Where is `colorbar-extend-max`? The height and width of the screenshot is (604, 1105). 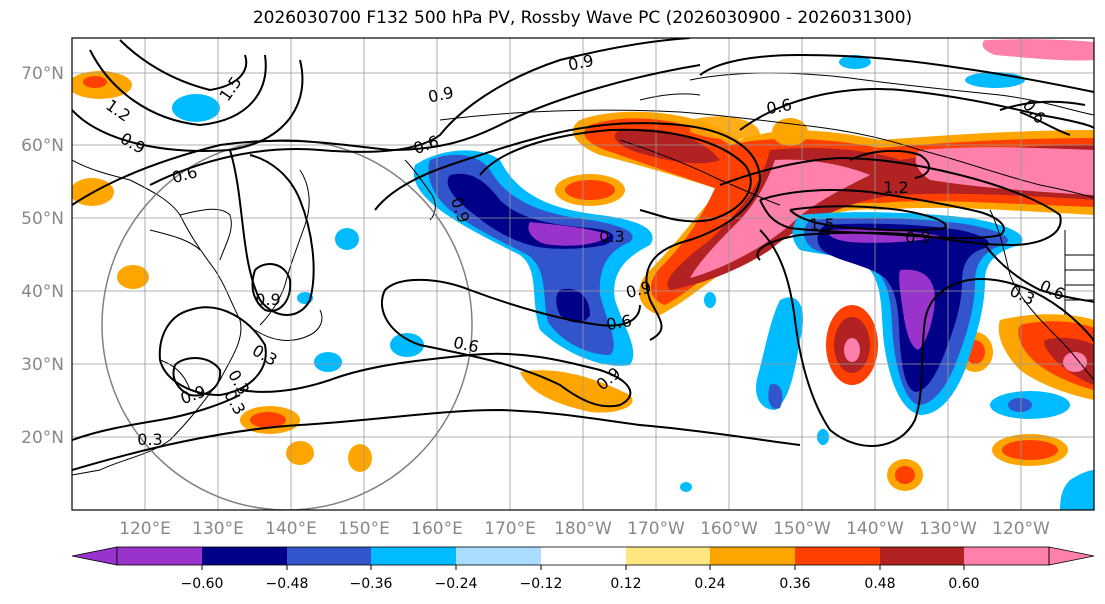
colorbar-extend-max is located at coordinates (1071, 556).